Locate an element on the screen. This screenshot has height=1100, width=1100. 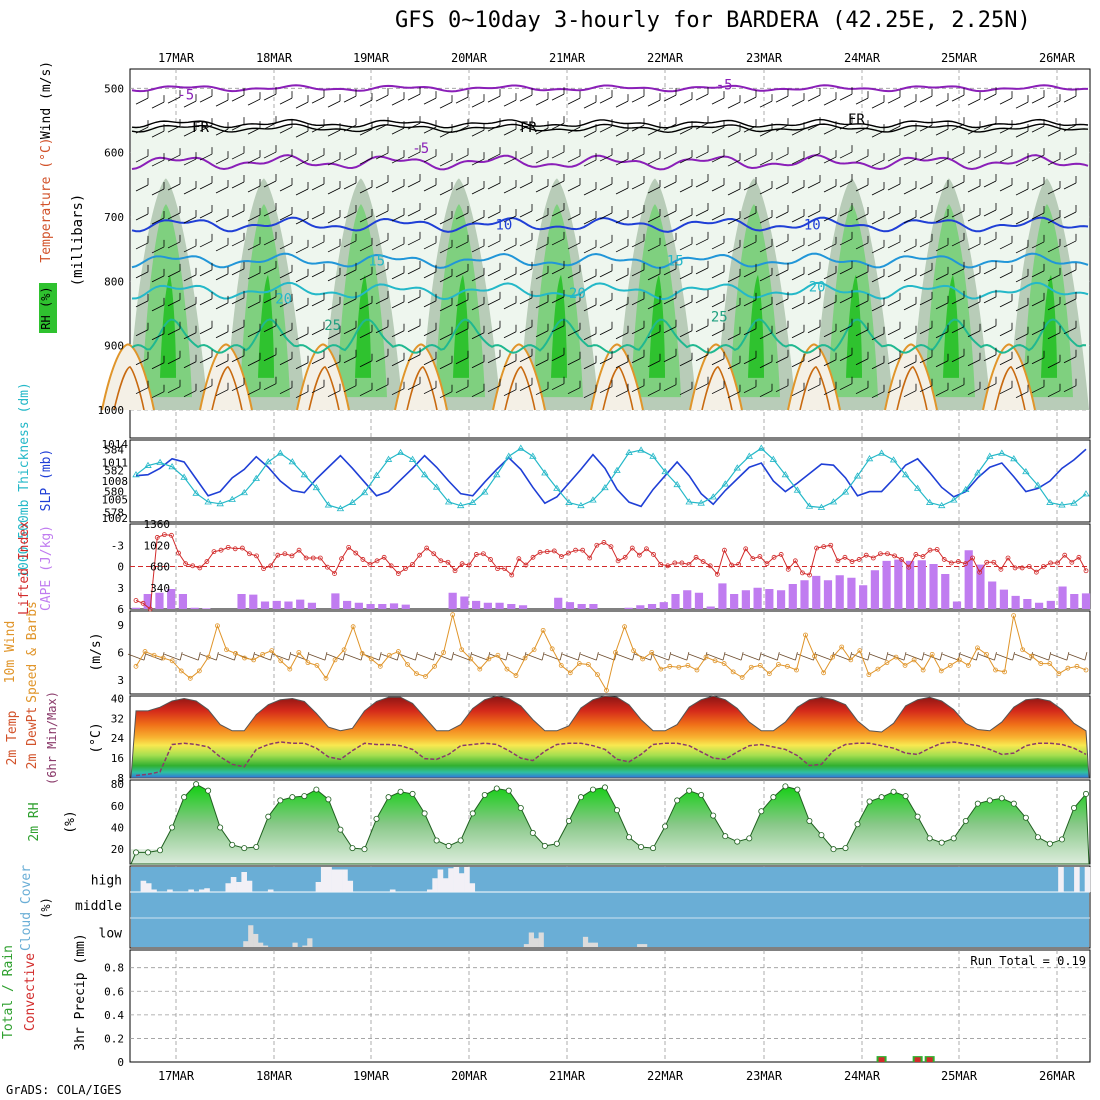
rh-shading-core is located at coordinates (461, 326).